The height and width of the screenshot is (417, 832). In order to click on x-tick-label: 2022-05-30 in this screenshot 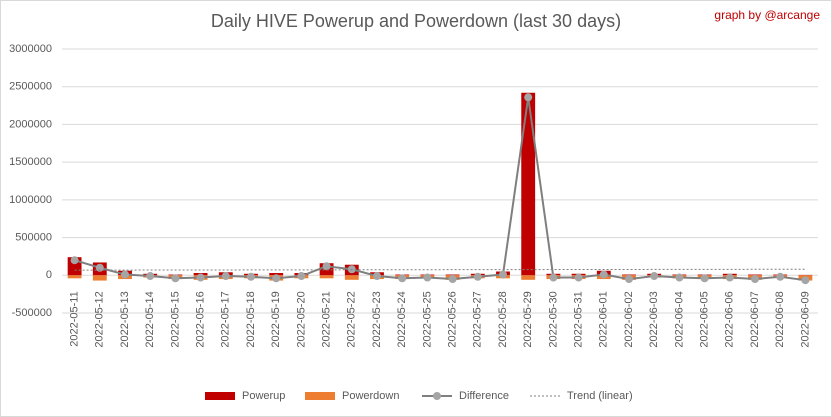, I will do `click(553, 319)`.